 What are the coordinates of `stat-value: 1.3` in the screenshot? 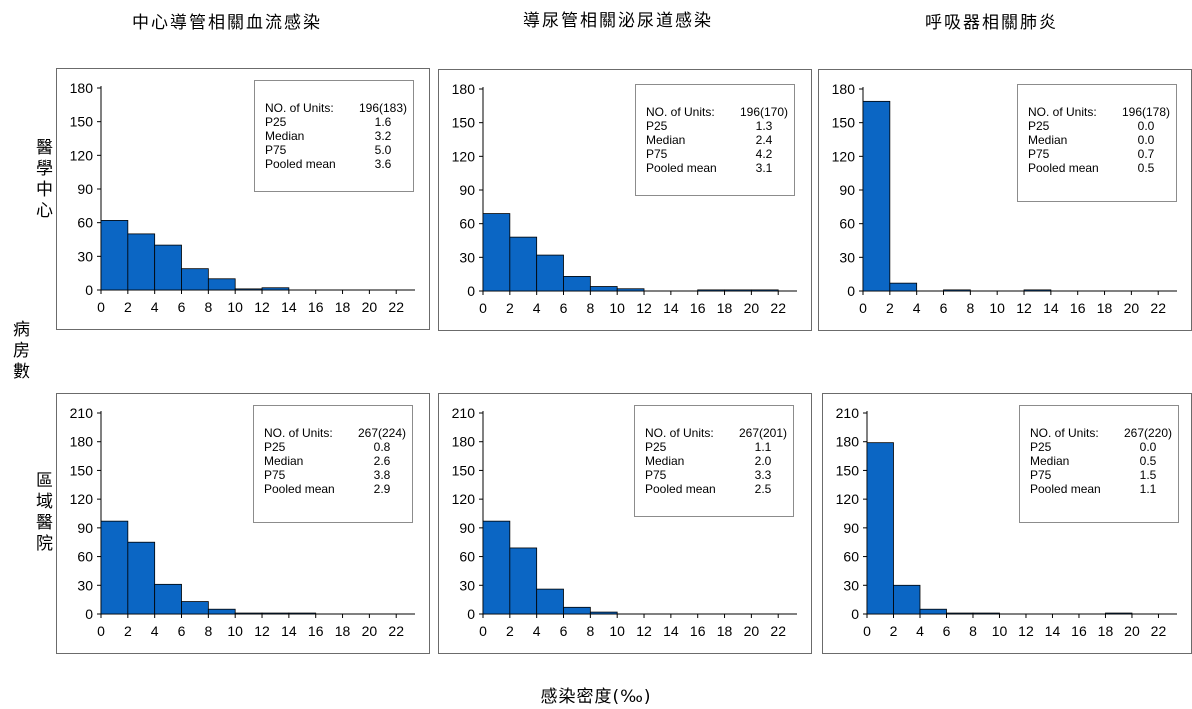 It's located at (764, 126).